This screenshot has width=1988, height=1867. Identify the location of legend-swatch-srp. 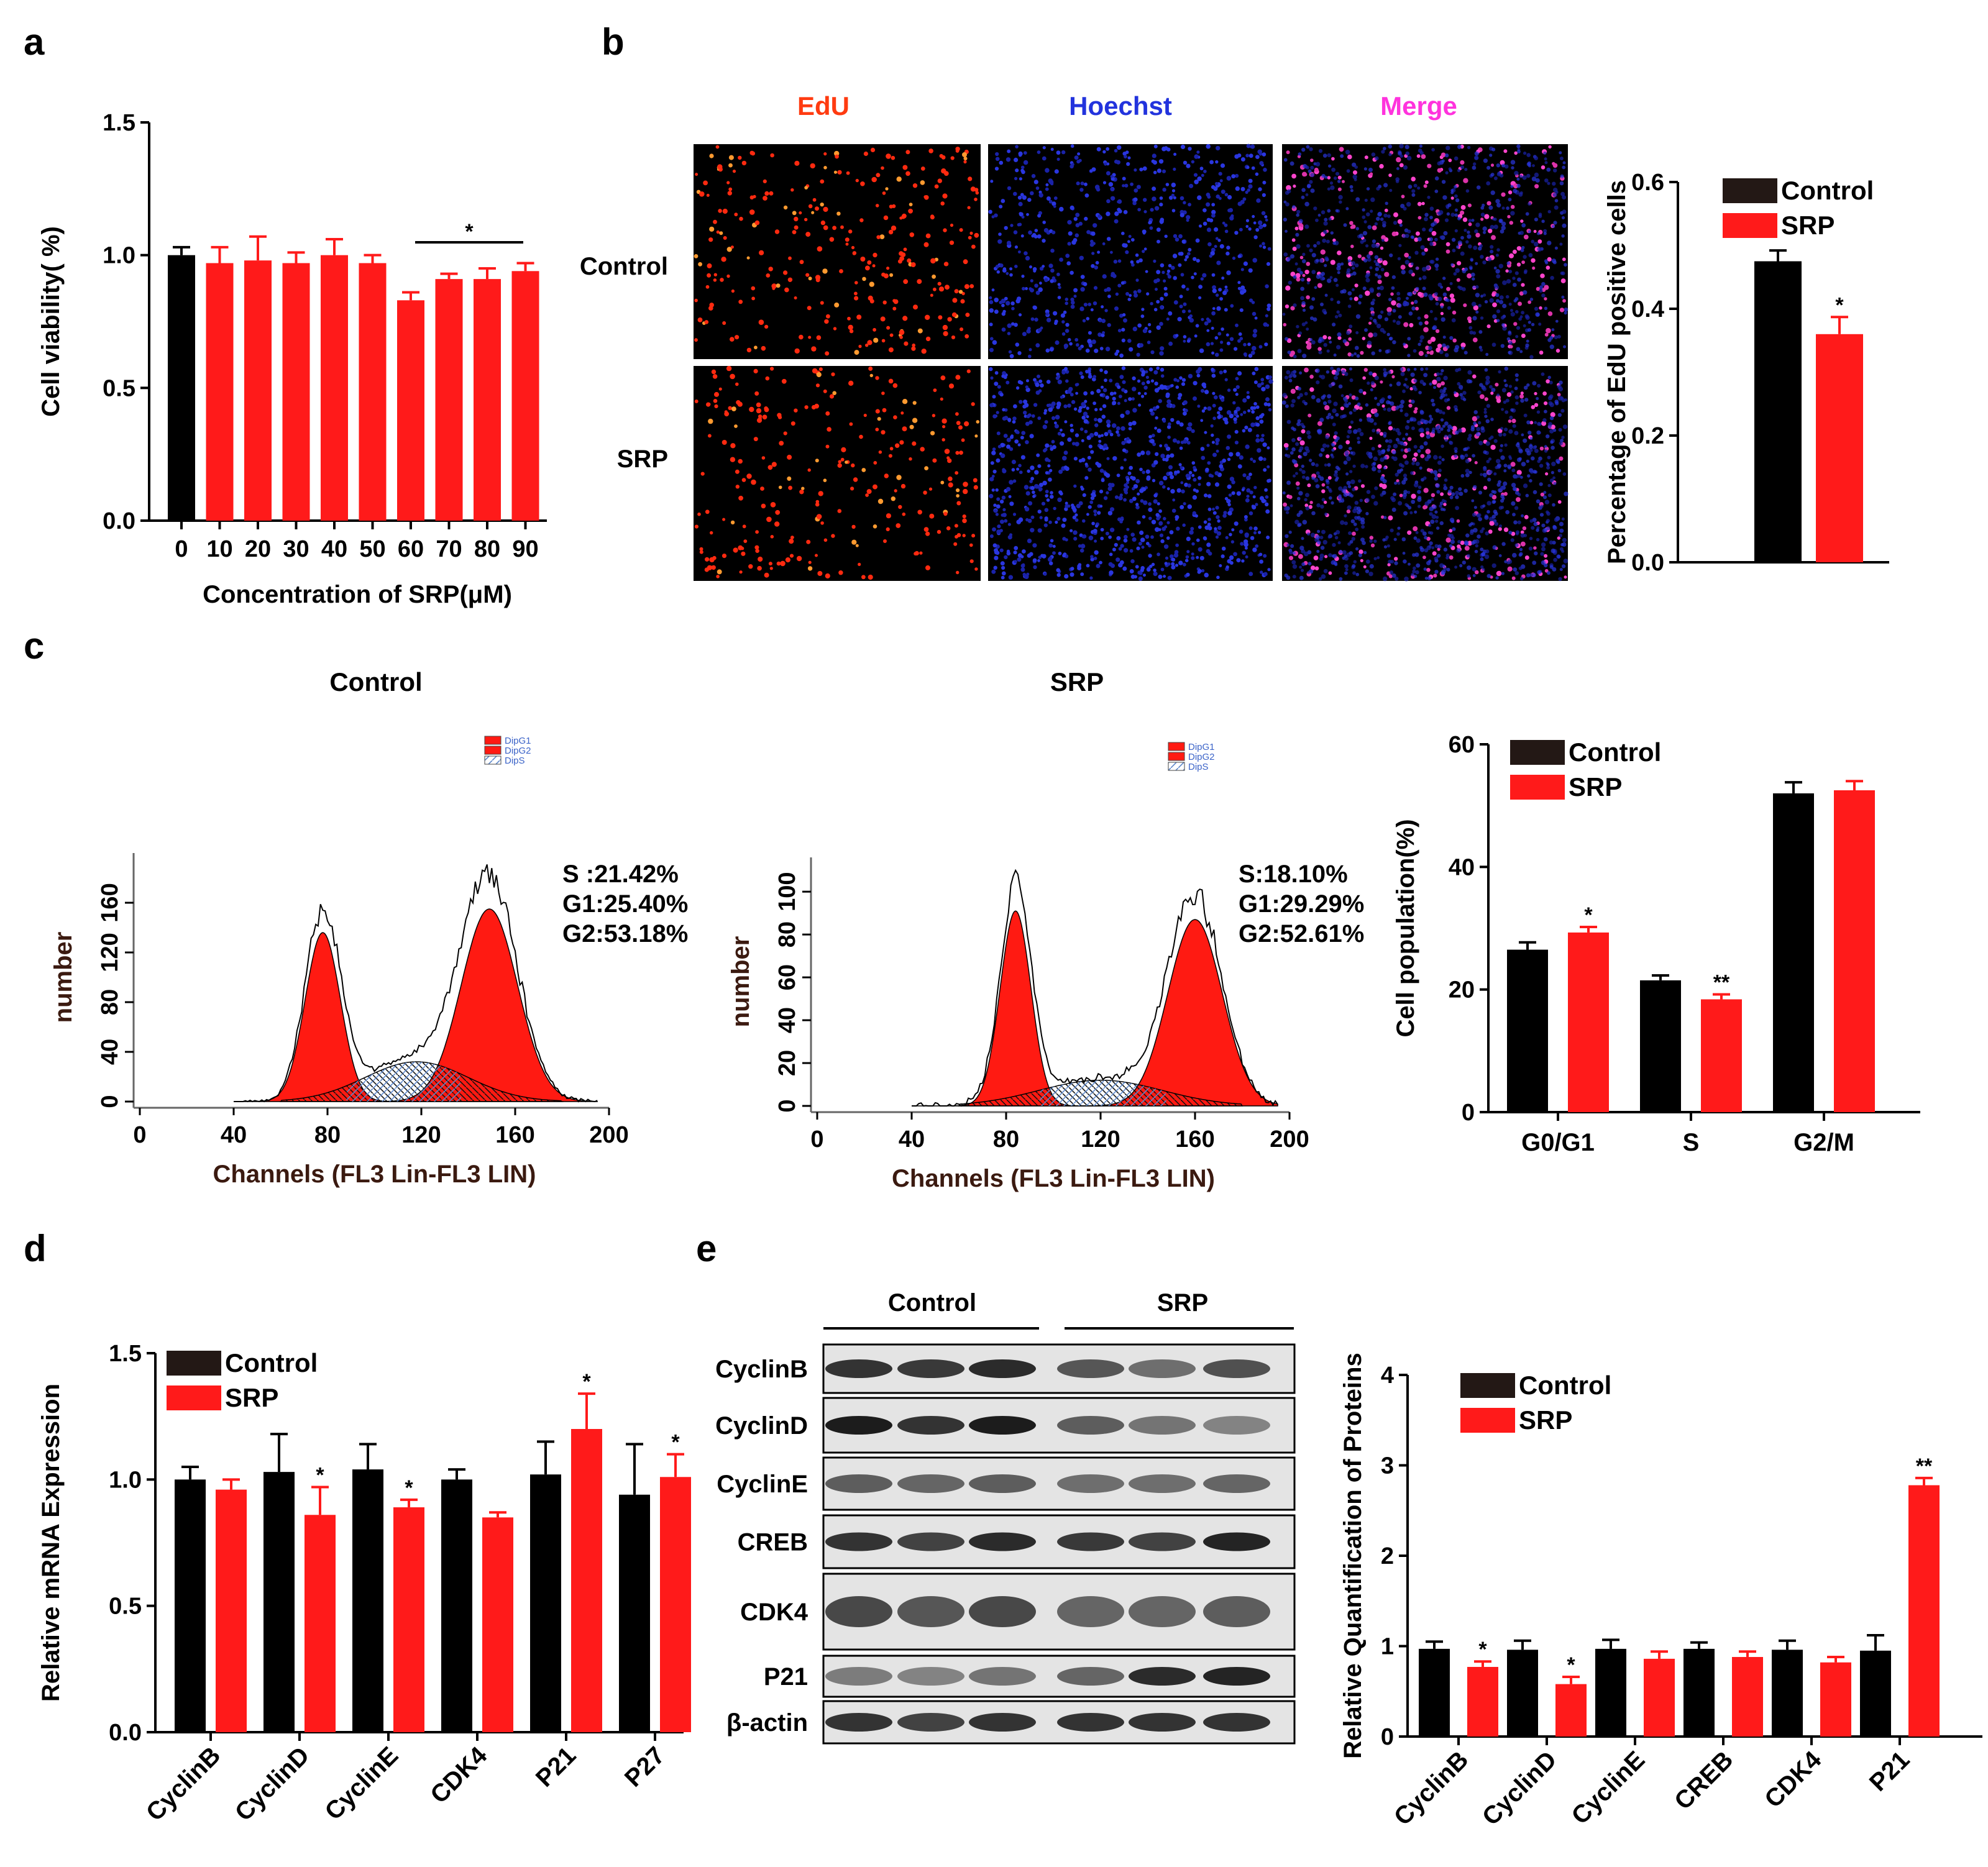
(1750, 226).